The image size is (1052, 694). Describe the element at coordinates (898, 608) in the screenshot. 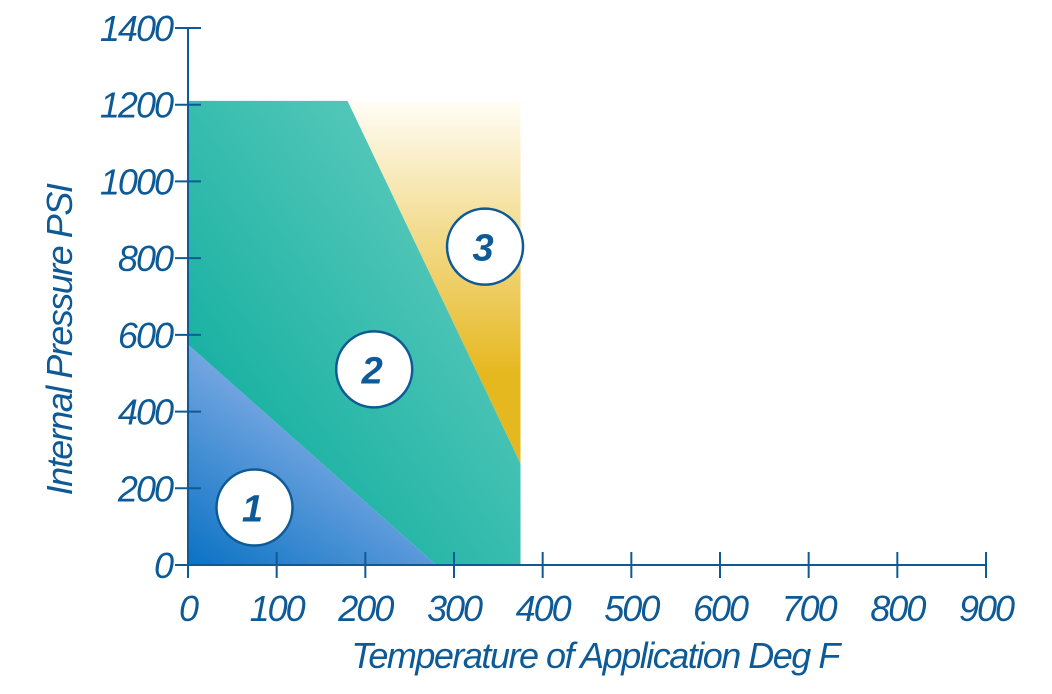

I see `x-tick-label: 800` at that location.